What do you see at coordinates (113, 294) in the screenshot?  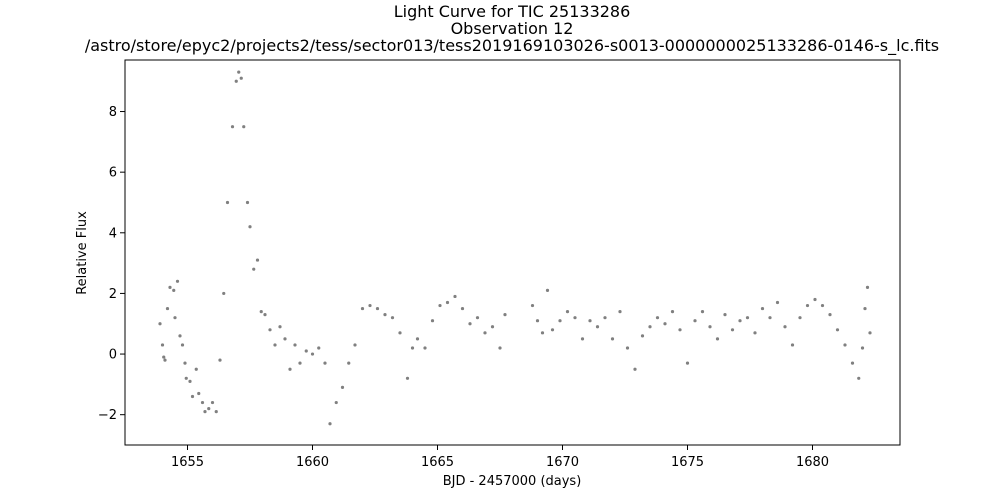 I see `y-tick-label: 2` at bounding box center [113, 294].